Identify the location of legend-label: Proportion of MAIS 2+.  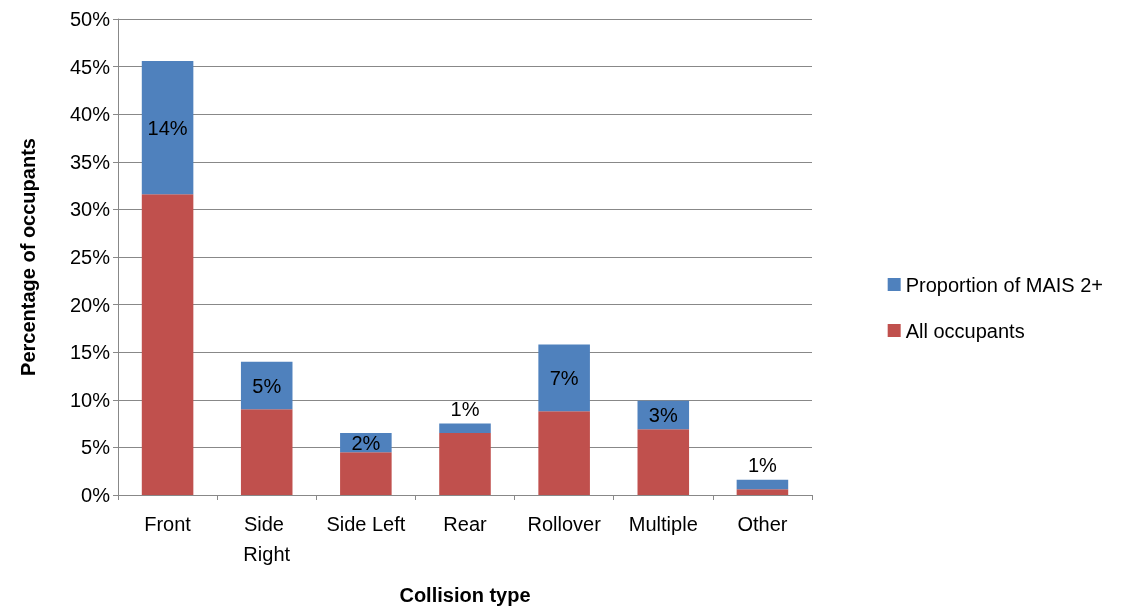
(1004, 284).